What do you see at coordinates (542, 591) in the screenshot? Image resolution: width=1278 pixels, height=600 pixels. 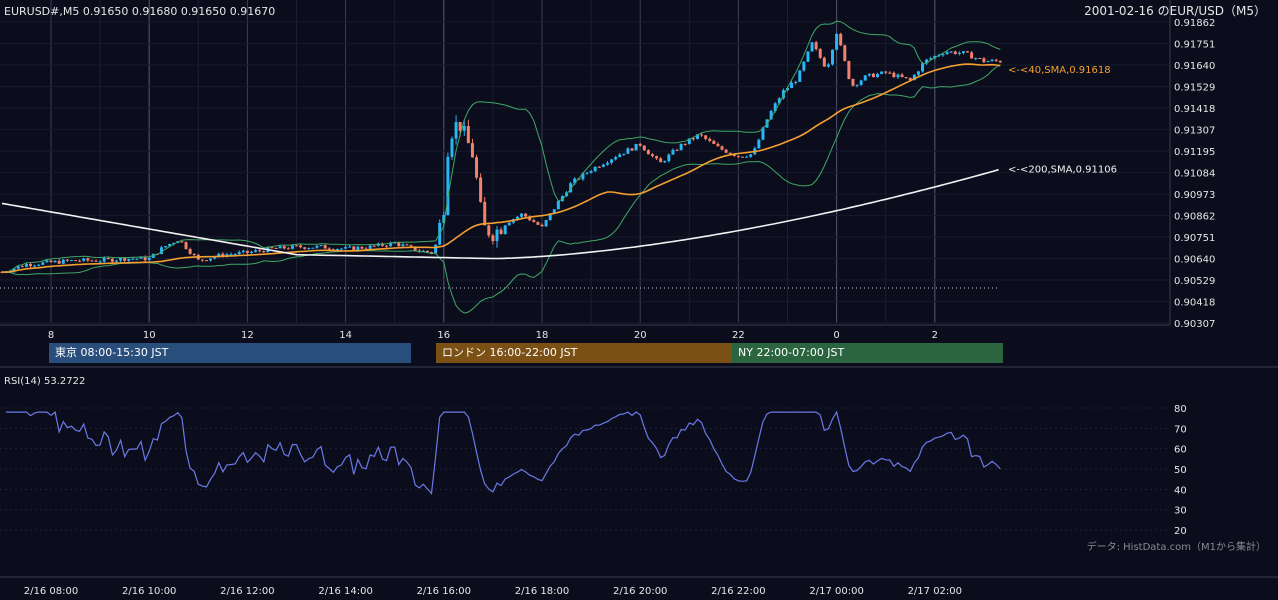 I see `time-axis-label: 2/16 18:00` at bounding box center [542, 591].